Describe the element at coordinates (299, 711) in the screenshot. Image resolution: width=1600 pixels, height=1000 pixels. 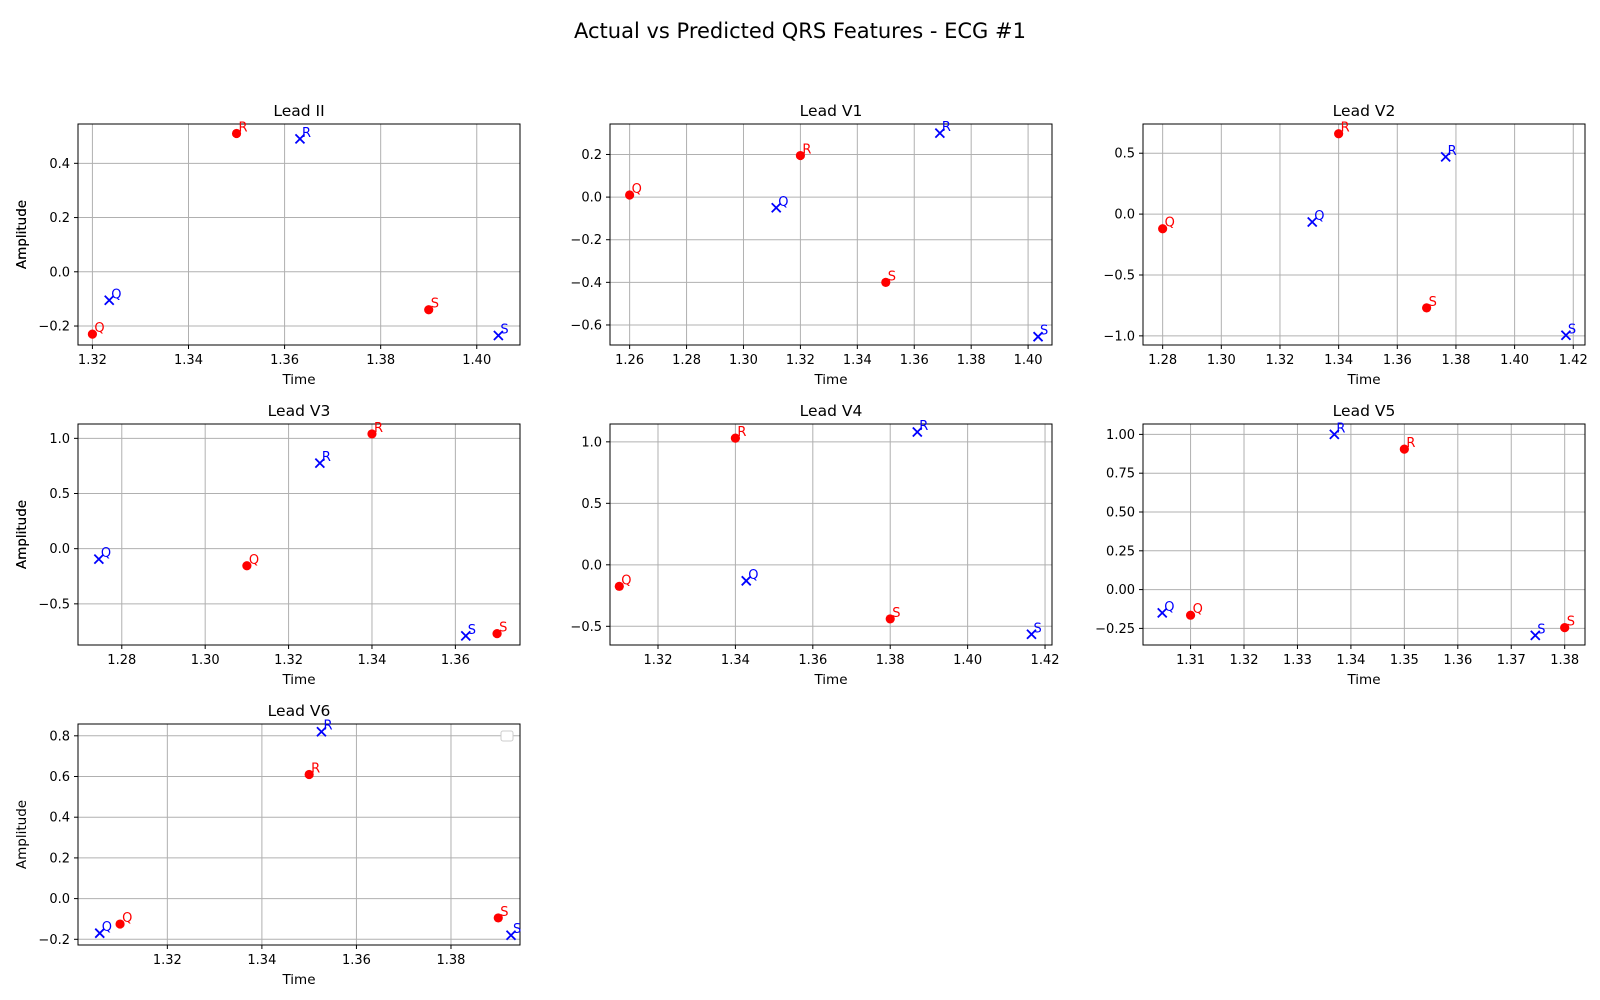
I see `chart-title: Lead V6` at that location.